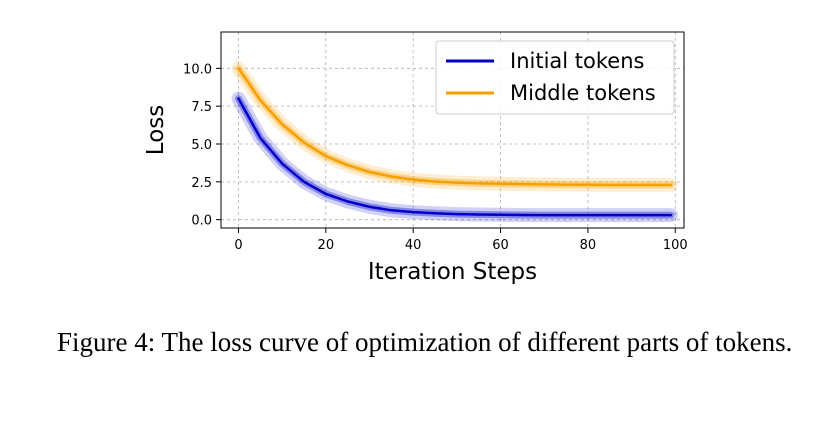 This screenshot has height=425, width=833. What do you see at coordinates (201, 107) in the screenshot?
I see `y-tick-label: 7.5` at bounding box center [201, 107].